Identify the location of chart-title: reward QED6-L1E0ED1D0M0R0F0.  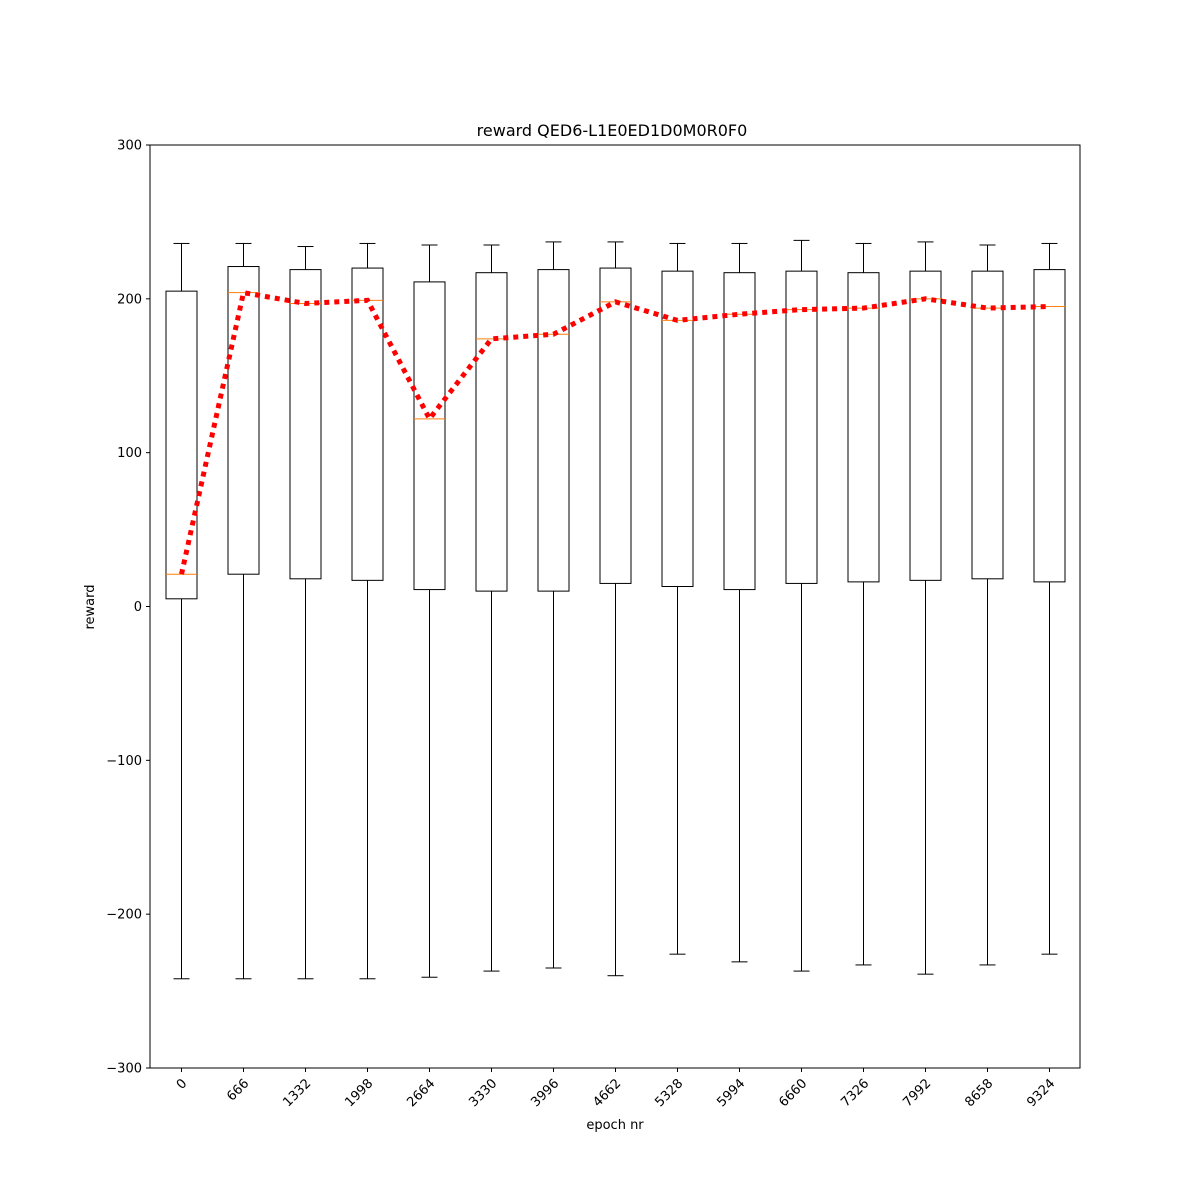
(612, 130).